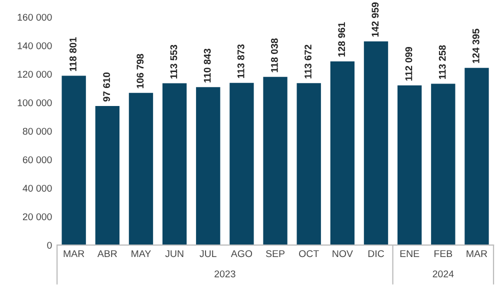 This screenshot has width=496, height=285. Describe the element at coordinates (308, 61) in the screenshot. I see `data-label: 113 672` at that location.